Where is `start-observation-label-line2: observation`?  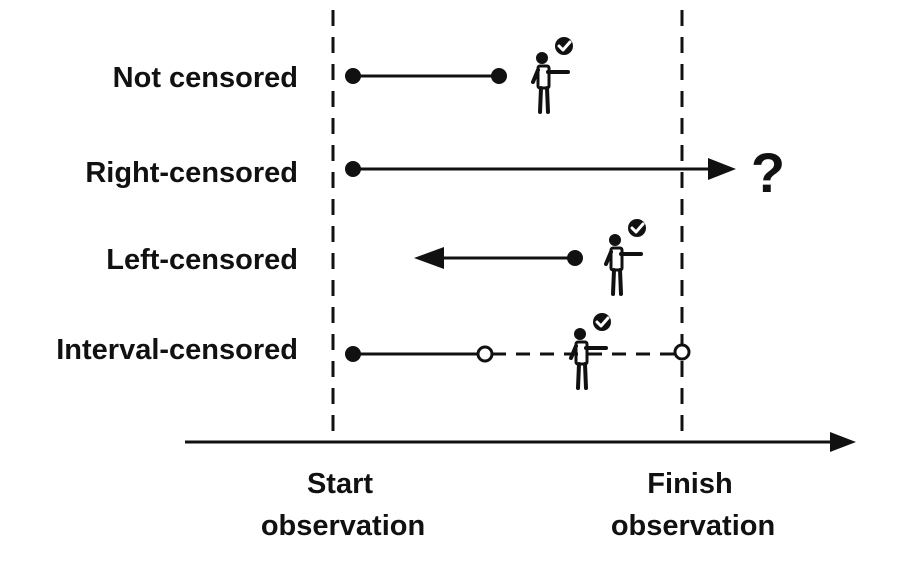
start-observation-label-line2: observation is located at coordinates (343, 526).